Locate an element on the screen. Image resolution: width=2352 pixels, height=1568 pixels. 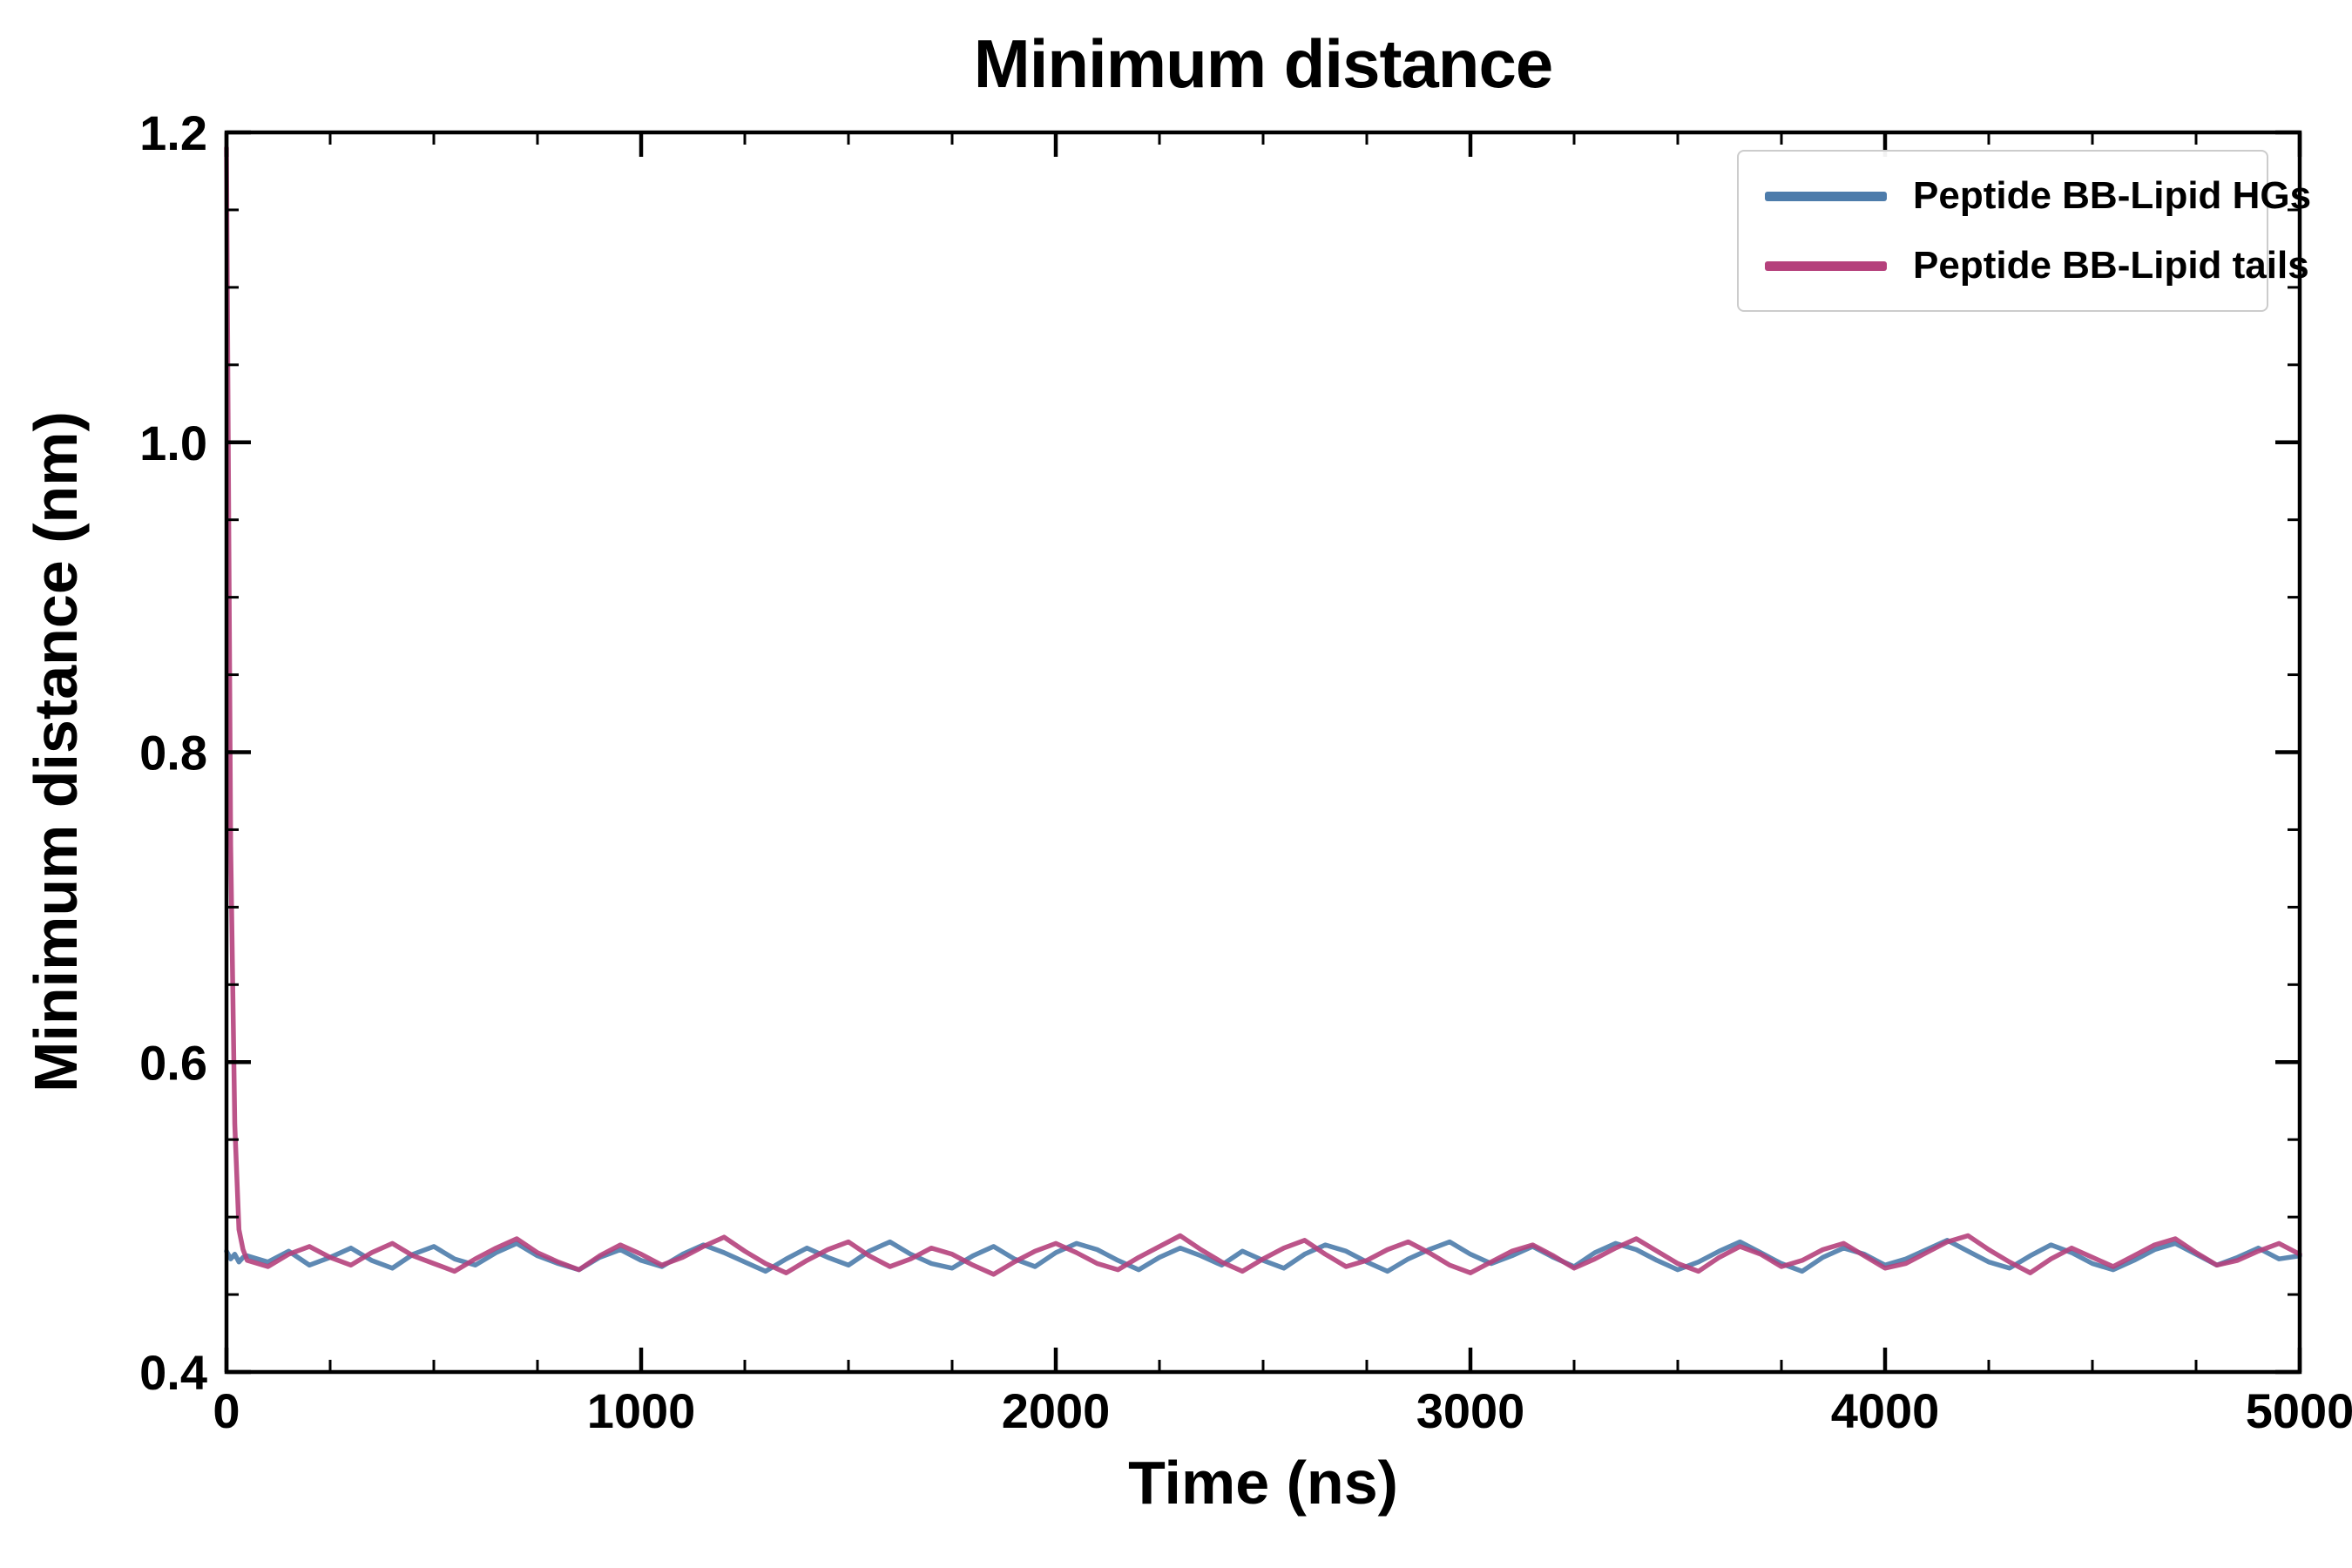
x-tick-label: 2000 is located at coordinates (1056, 1410).